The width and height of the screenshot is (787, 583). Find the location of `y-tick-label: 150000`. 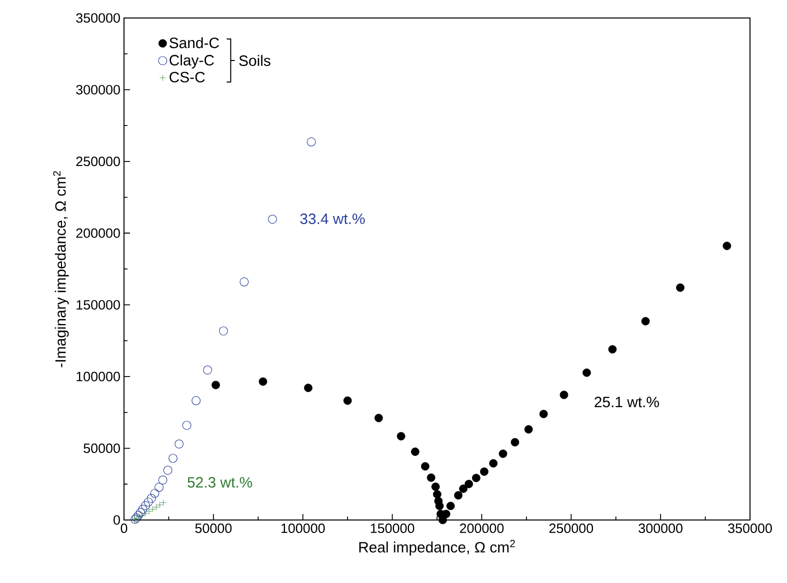

y-tick-label: 150000 is located at coordinates (98, 305).